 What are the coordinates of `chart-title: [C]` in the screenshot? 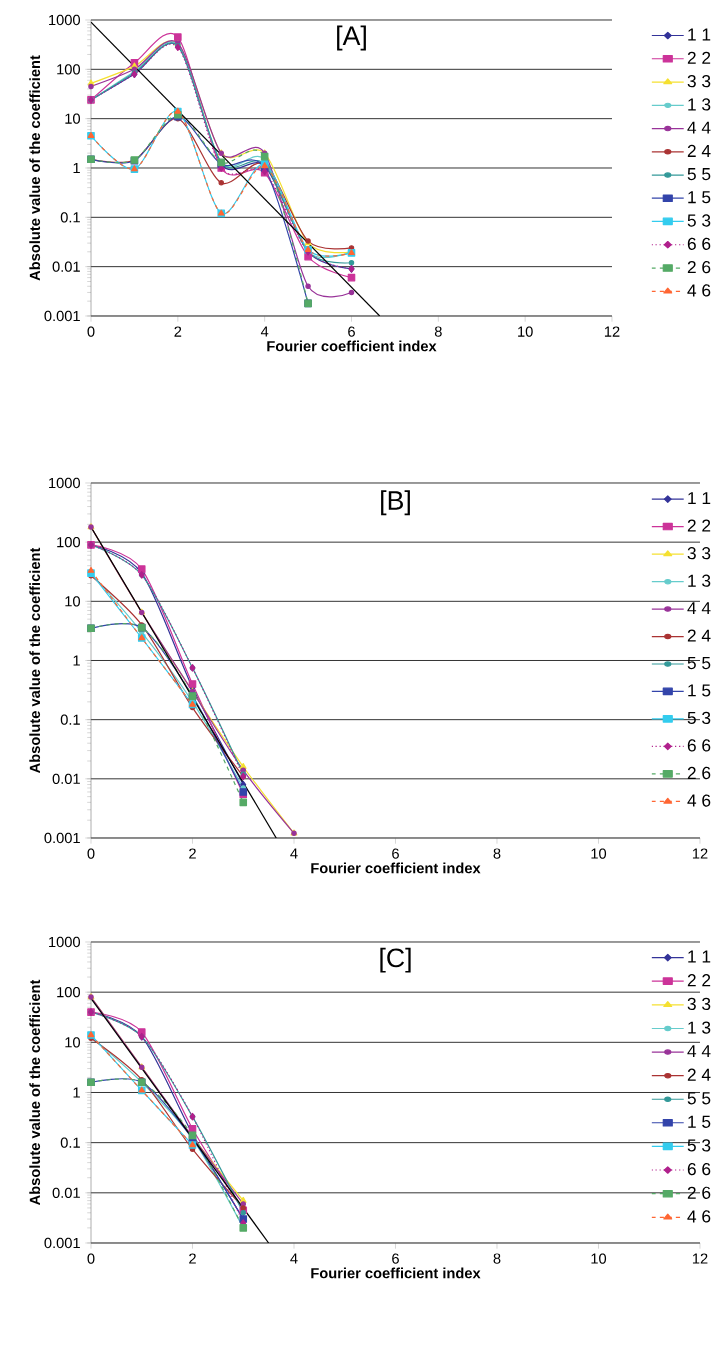 It's located at (395, 960).